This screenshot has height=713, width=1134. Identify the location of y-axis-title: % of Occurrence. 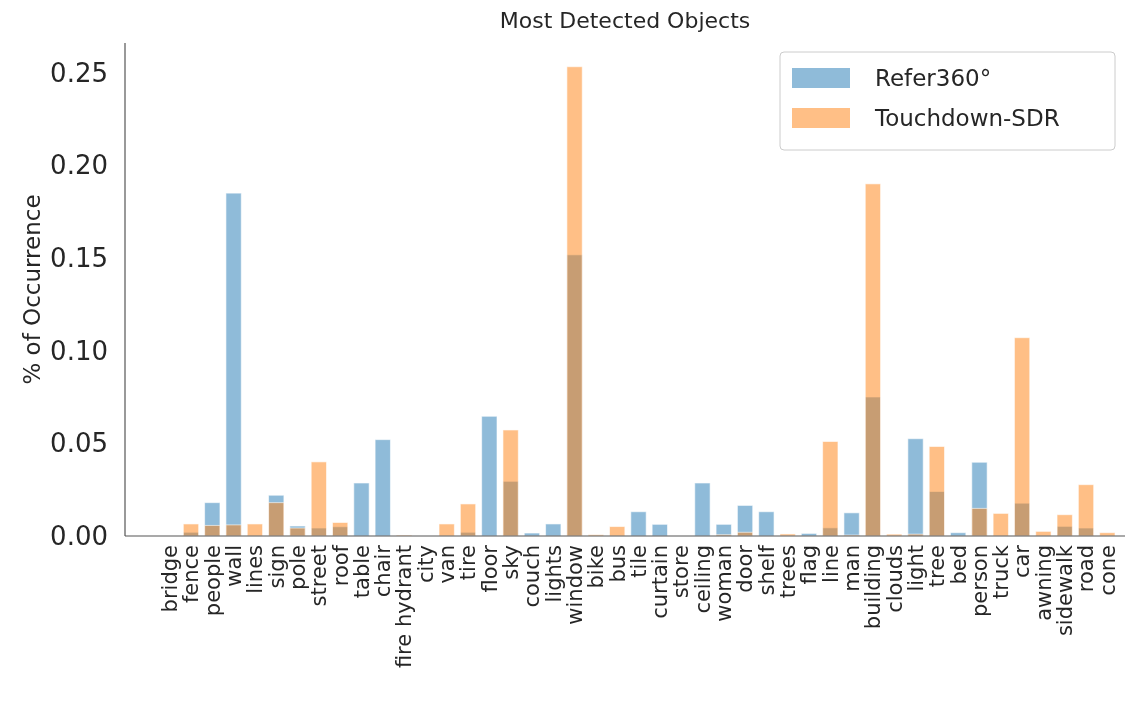
(32, 289).